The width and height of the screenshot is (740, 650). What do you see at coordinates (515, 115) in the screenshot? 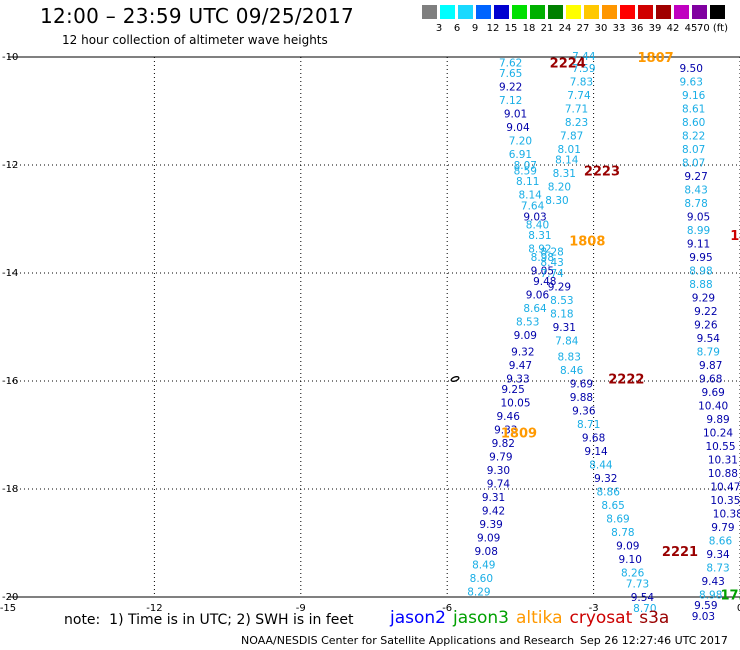
I see `wave-height-value: 9.01` at bounding box center [515, 115].